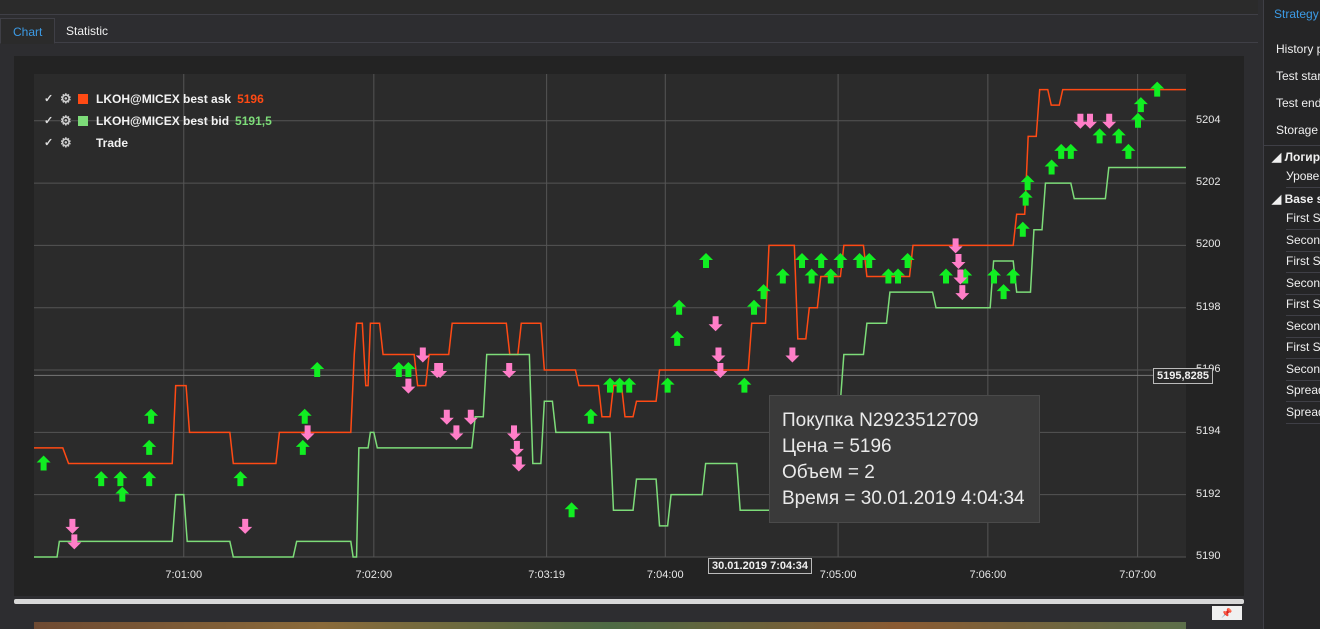 This screenshot has height=629, width=1320. Describe the element at coordinates (629, 601) in the screenshot. I see `chart-scrollbar` at that location.